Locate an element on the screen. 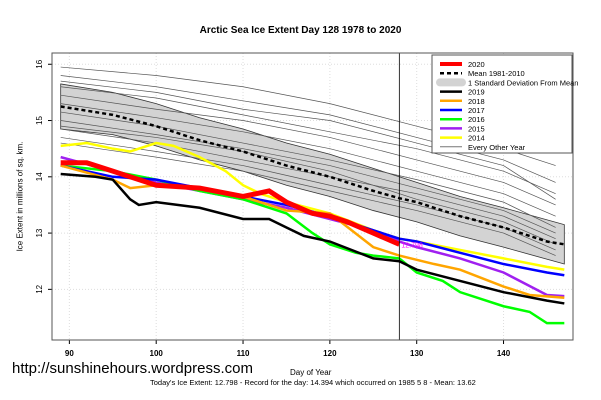 The width and height of the screenshot is (601, 400). legend-label: 2014 is located at coordinates (476, 138).